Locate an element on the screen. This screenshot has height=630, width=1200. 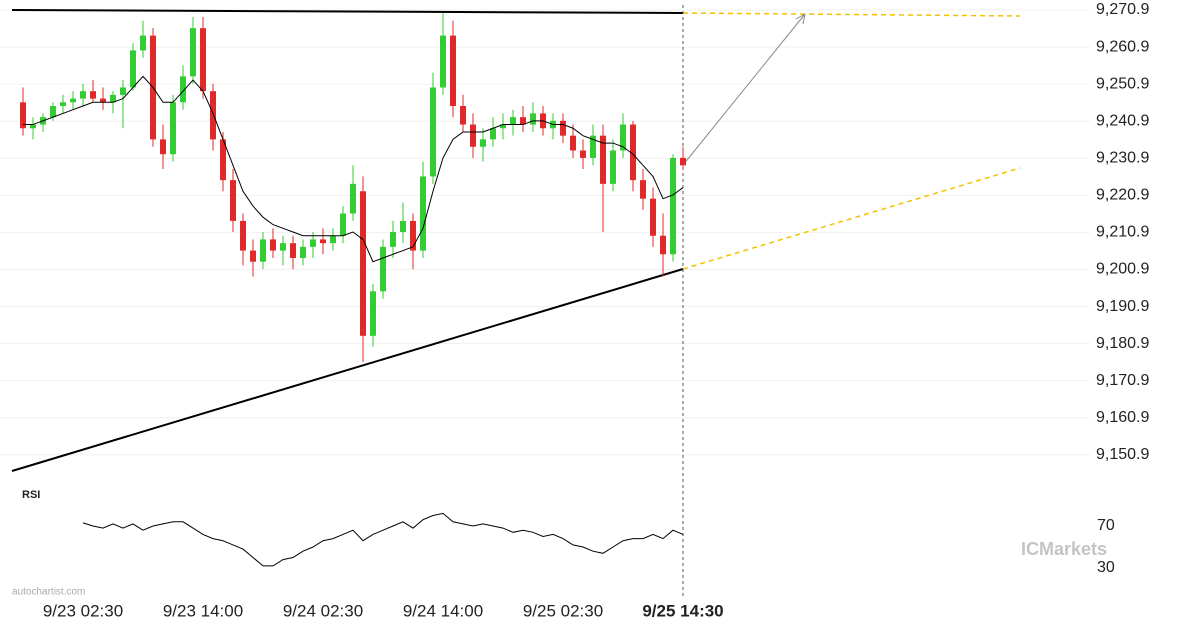
y-tick-label: 9,180.9 is located at coordinates (1122, 343).